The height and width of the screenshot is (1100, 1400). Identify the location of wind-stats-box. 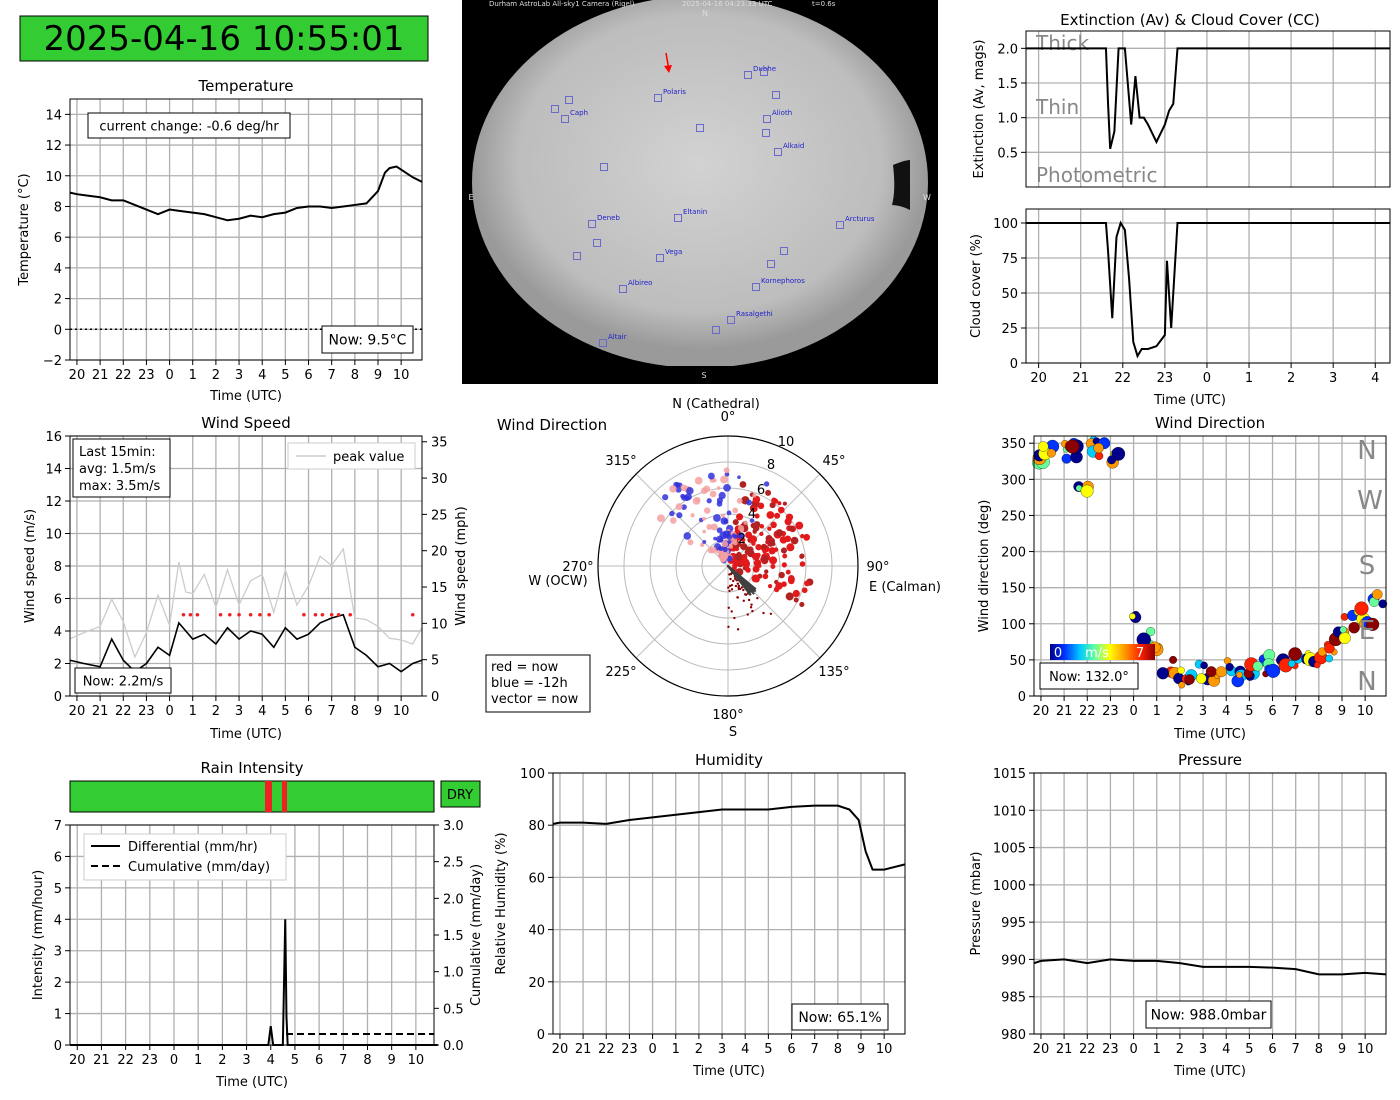
(121, 468).